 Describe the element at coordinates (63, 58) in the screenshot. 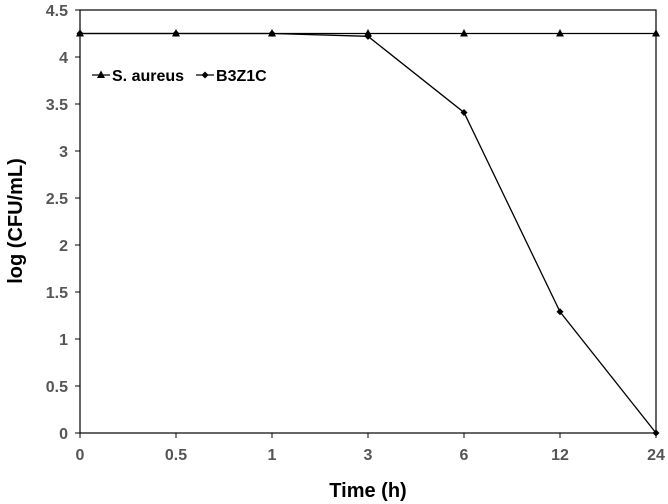

I see `y-tick-label: 4` at that location.